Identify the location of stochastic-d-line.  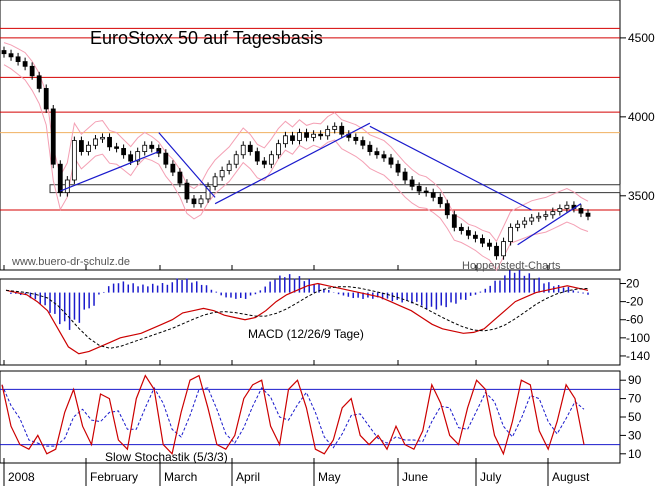
(293, 416).